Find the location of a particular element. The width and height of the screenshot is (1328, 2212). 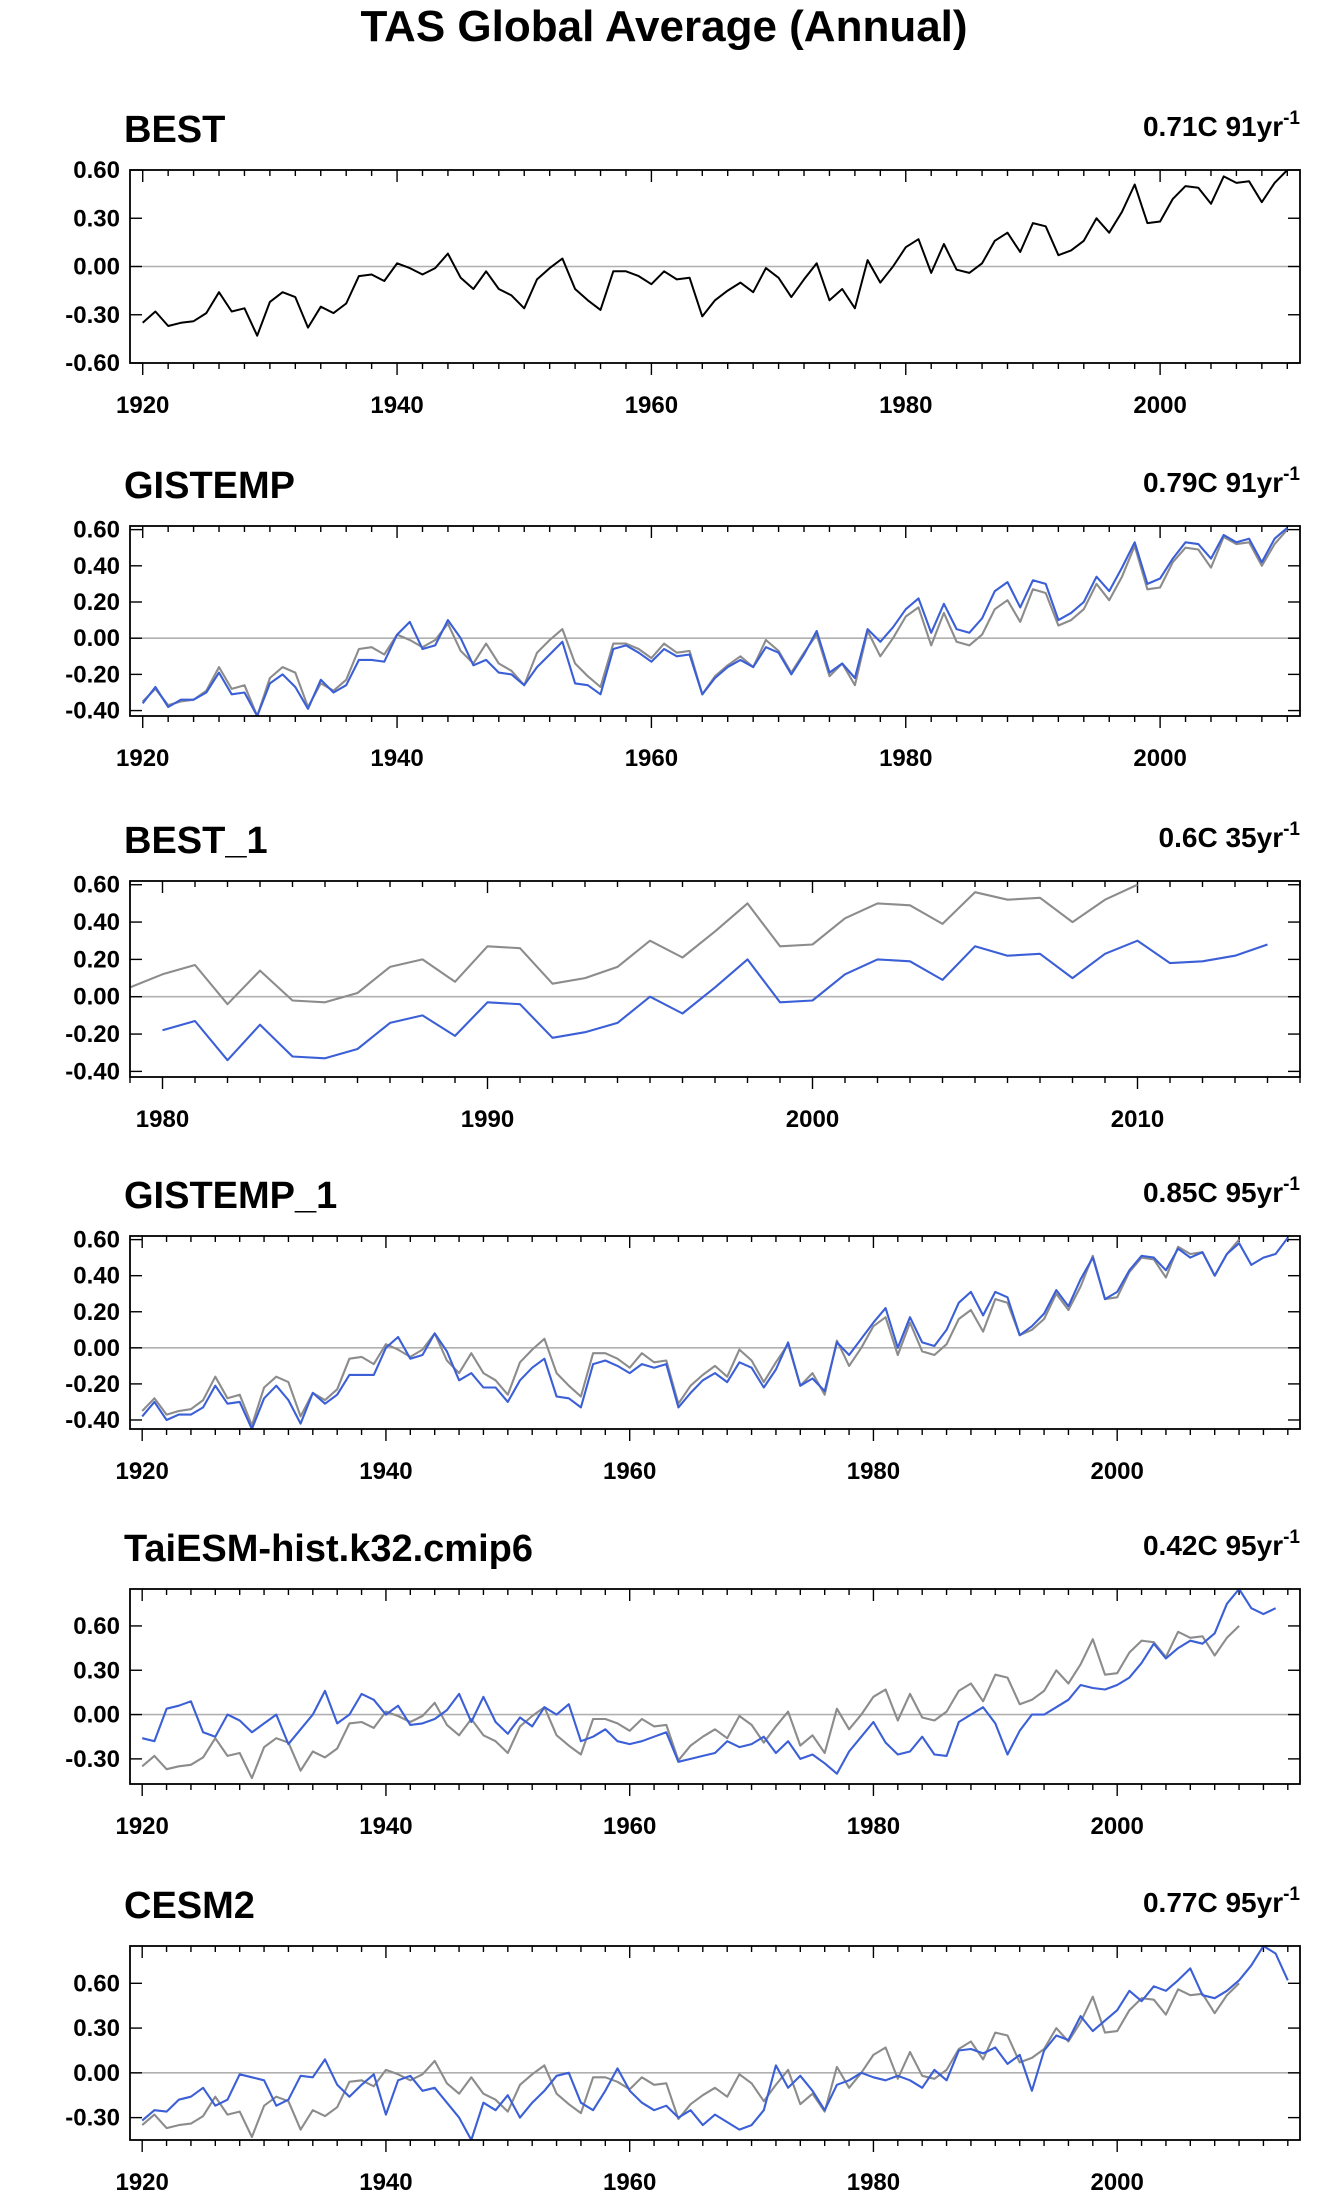

trend-label: 0.6C 35yr-1 is located at coordinates (1230, 836).